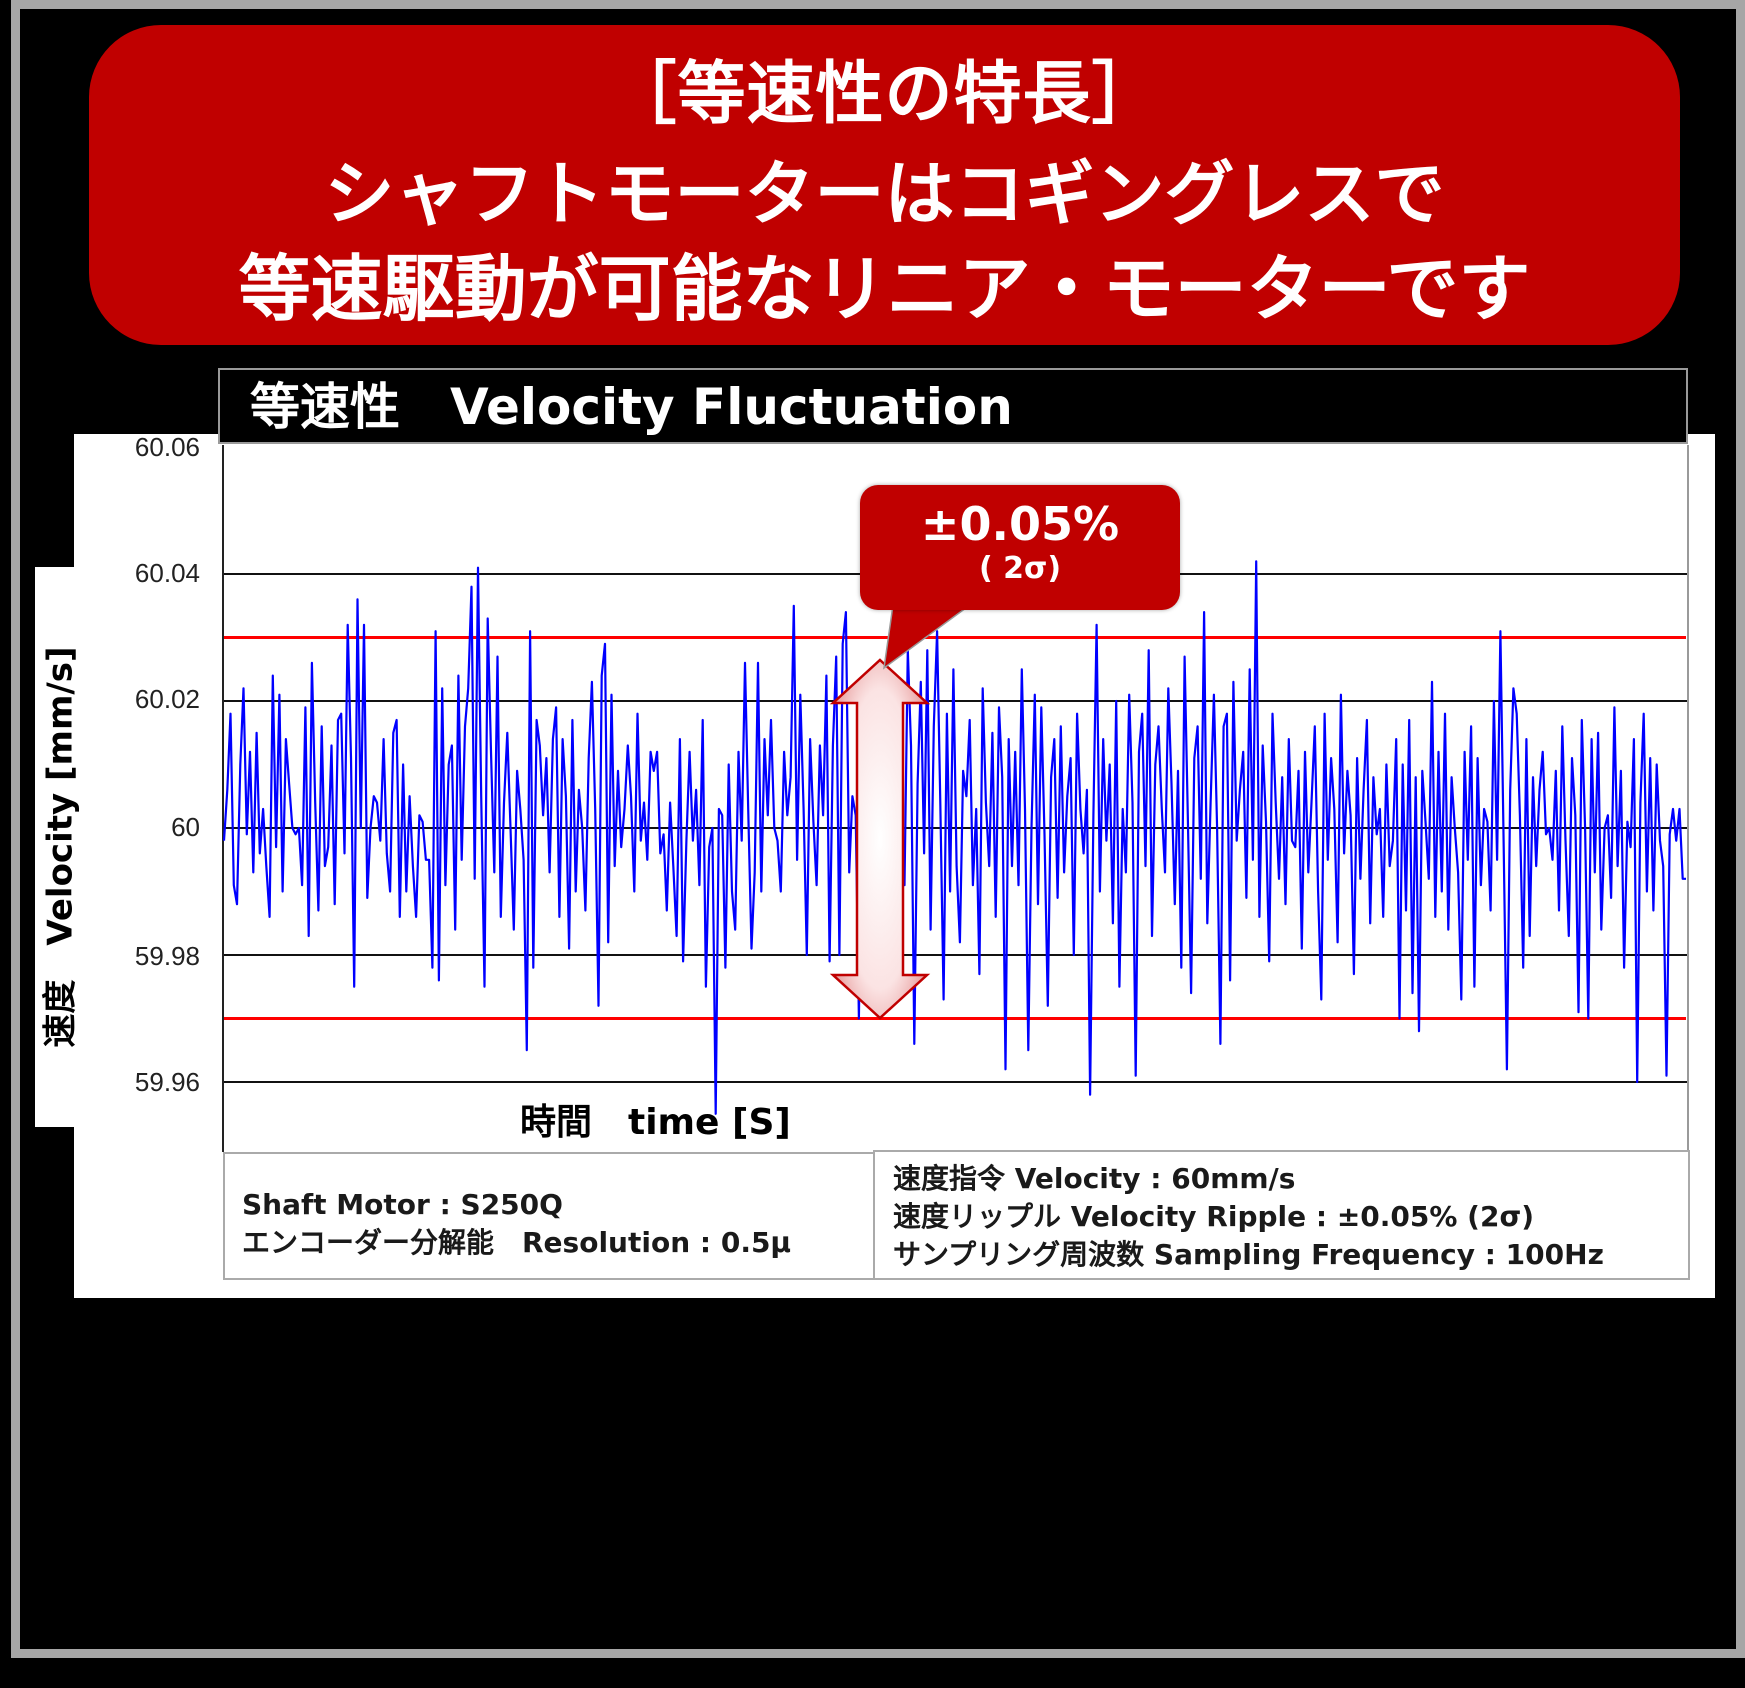  Describe the element at coordinates (167, 1082) in the screenshot. I see `y-tick-label: 59.96` at that location.